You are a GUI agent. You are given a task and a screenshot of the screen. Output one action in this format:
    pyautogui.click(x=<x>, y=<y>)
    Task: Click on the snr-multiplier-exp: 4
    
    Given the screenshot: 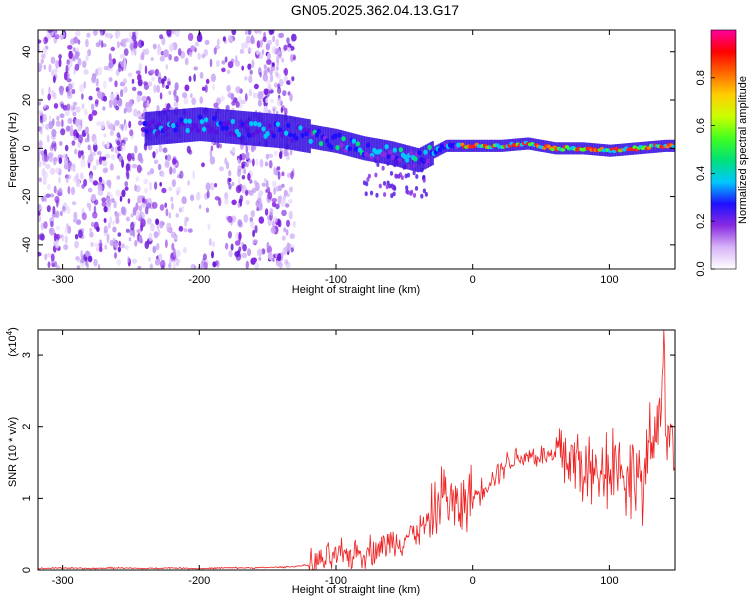 What is the action you would take?
    pyautogui.click(x=9, y=332)
    